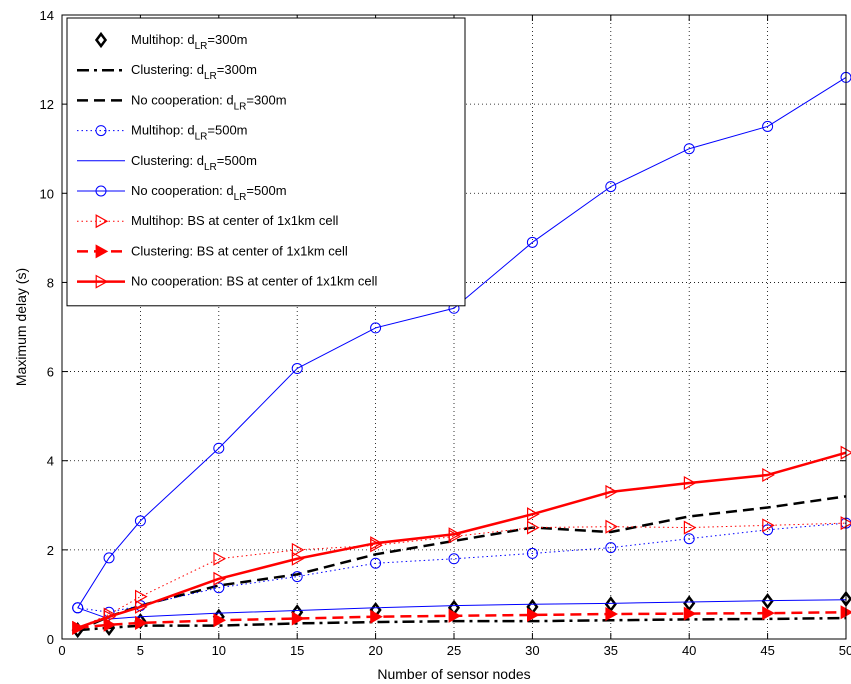 This screenshot has width=851, height=684. I want to click on y-tick-label: 14, so click(47, 15).